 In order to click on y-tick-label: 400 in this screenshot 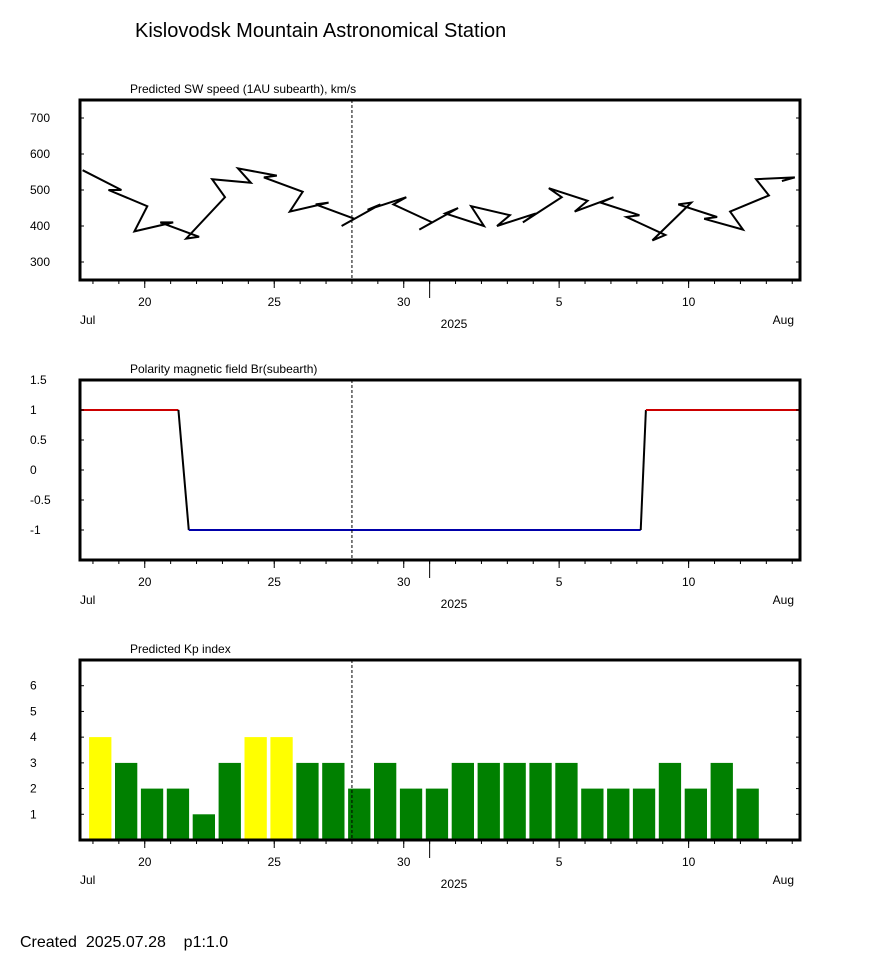, I will do `click(40, 226)`.